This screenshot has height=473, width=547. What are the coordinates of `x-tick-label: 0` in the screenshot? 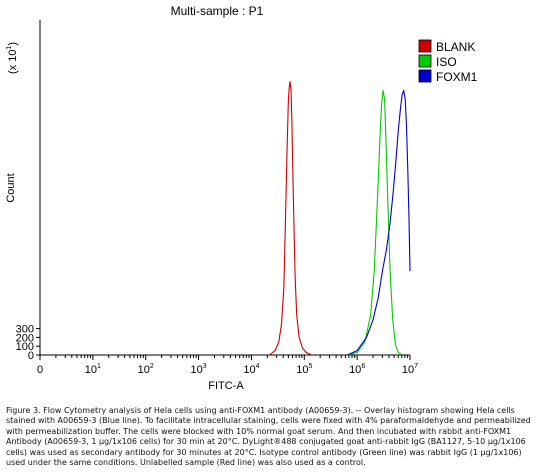 It's located at (40, 370).